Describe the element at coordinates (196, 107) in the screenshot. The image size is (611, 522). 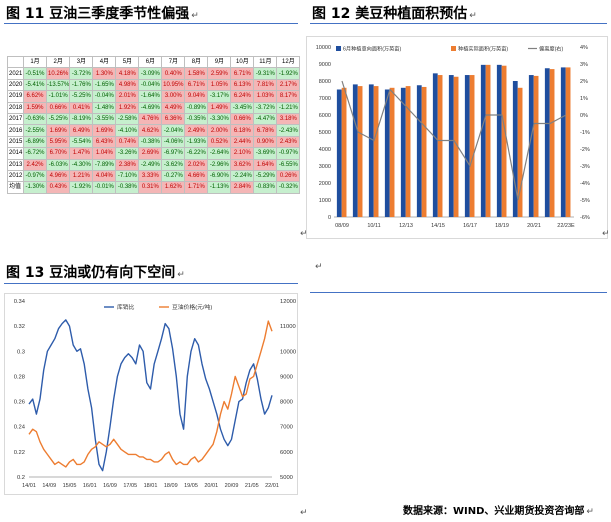
I see `table-cell: -0.89%` at that location.